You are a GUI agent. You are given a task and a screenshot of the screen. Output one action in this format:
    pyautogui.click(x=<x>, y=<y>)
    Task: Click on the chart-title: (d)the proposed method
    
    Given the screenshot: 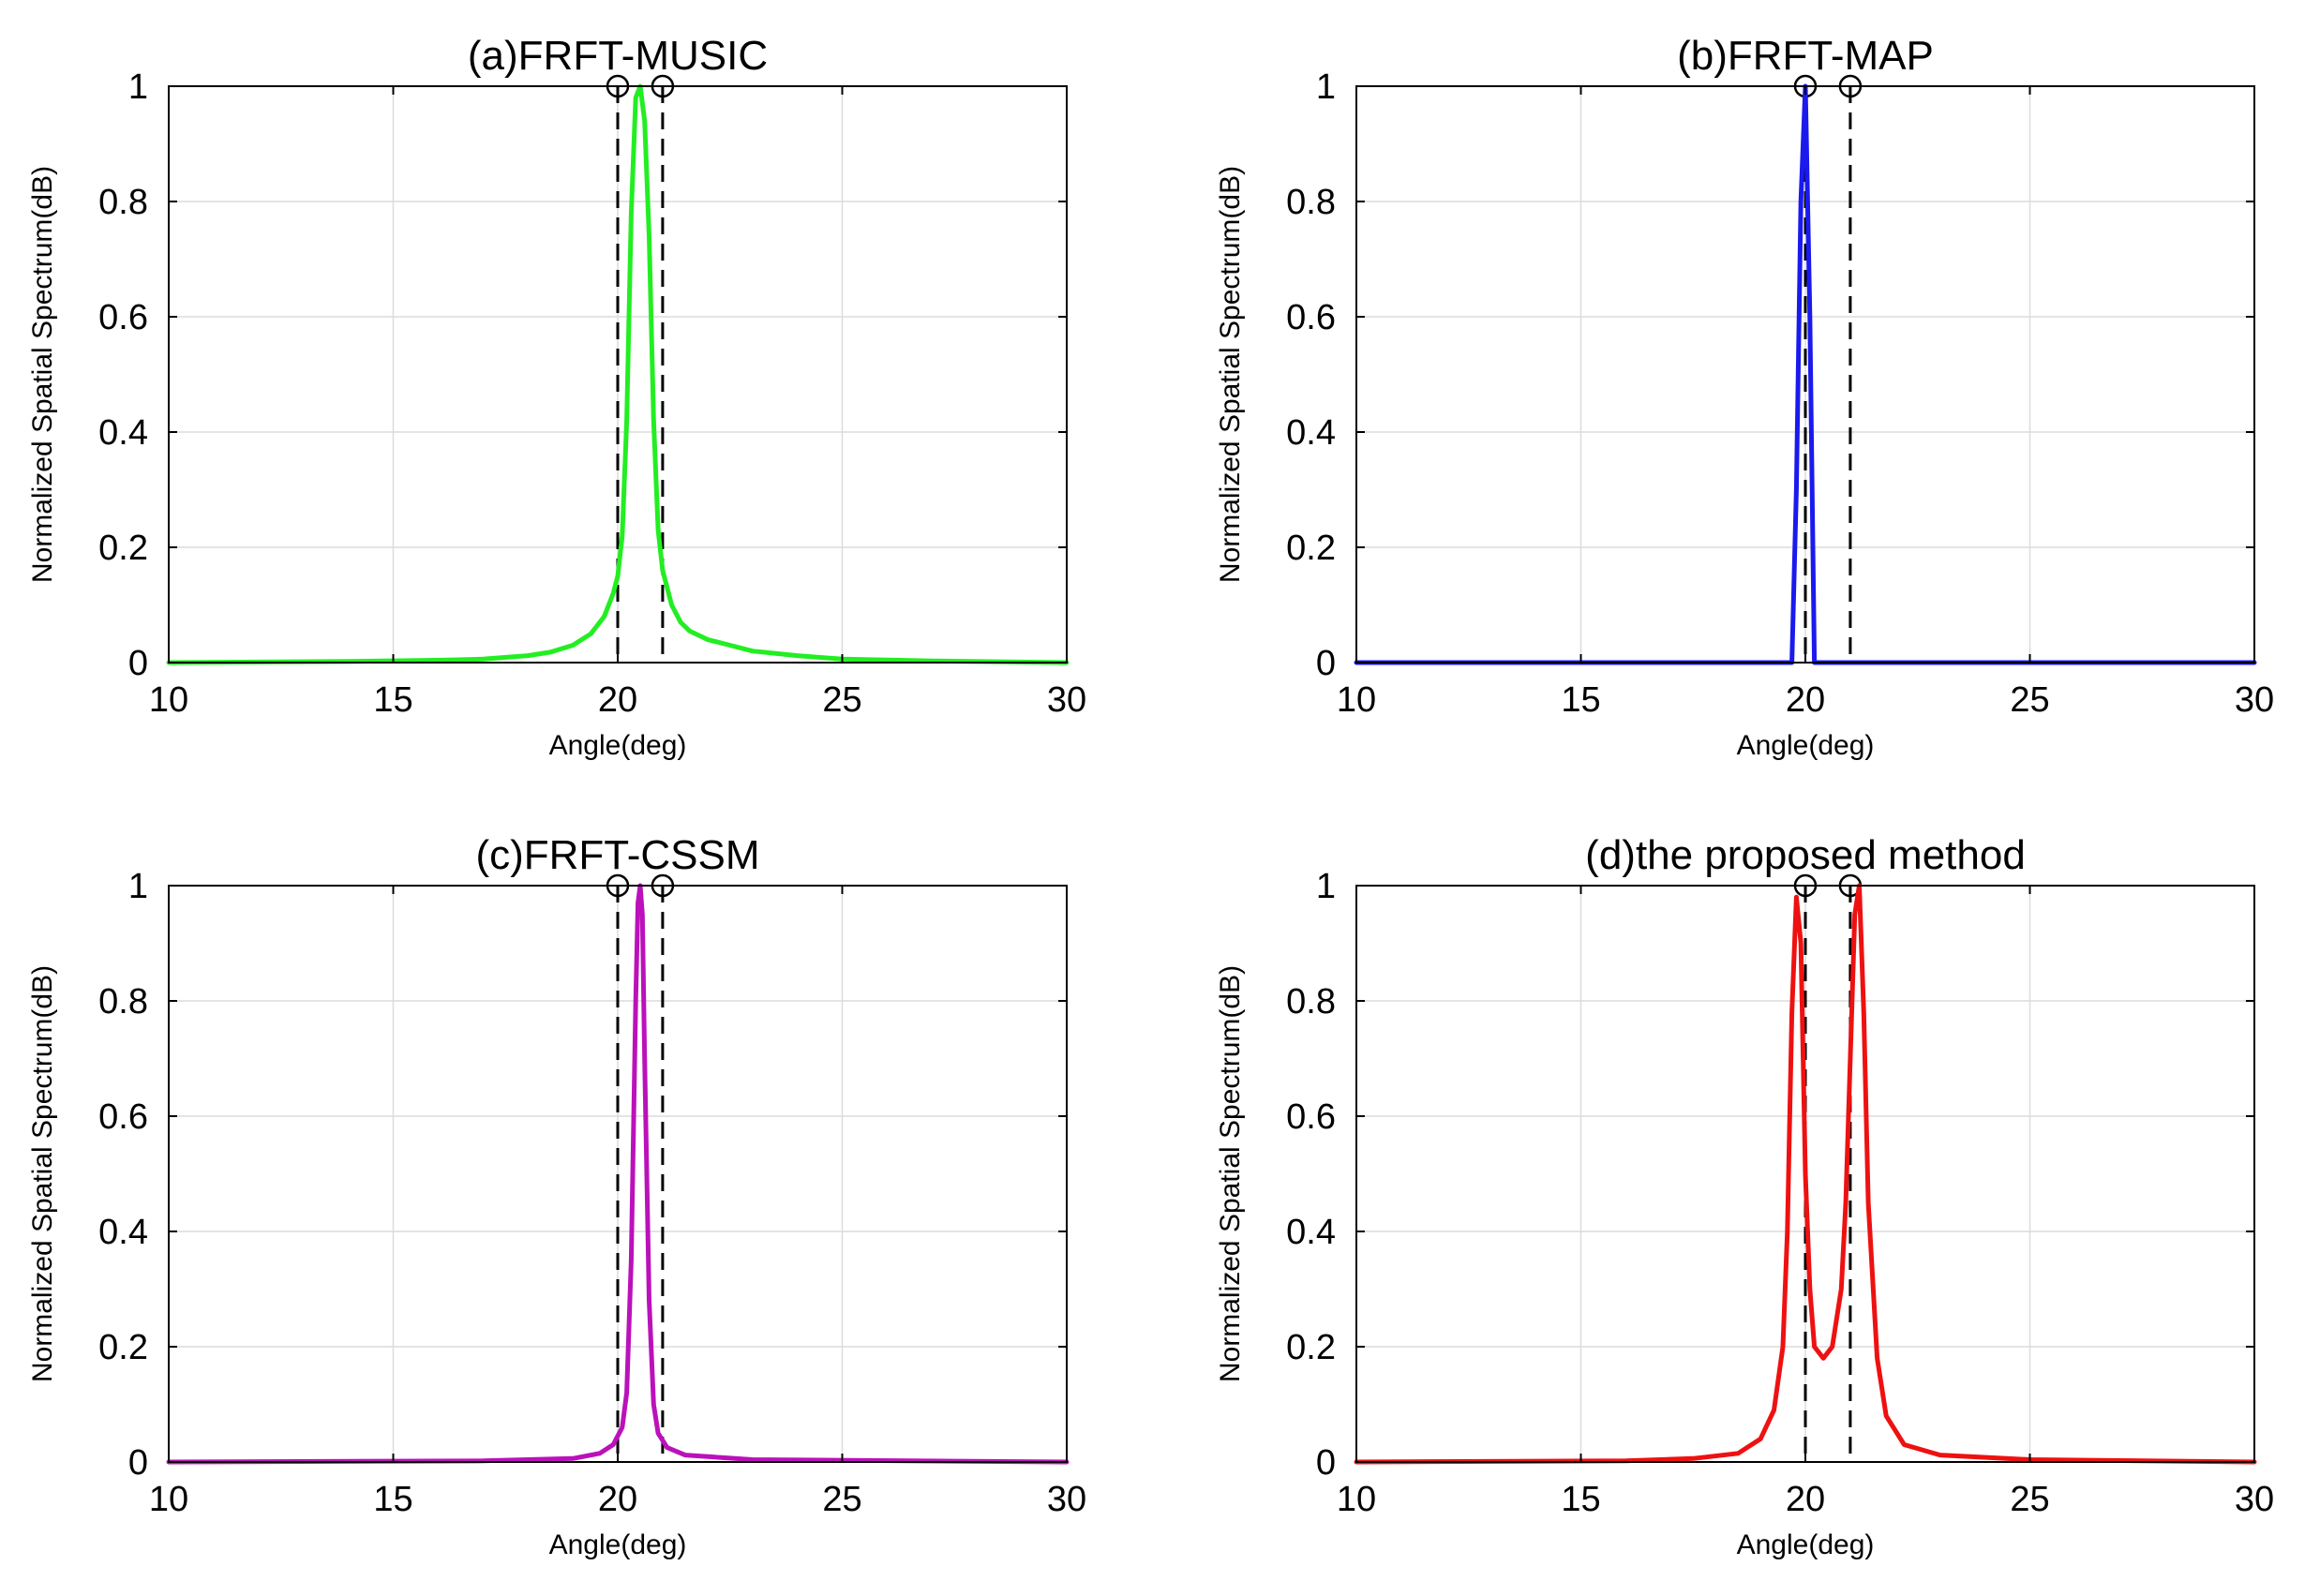 What is the action you would take?
    pyautogui.click(x=1805, y=855)
    